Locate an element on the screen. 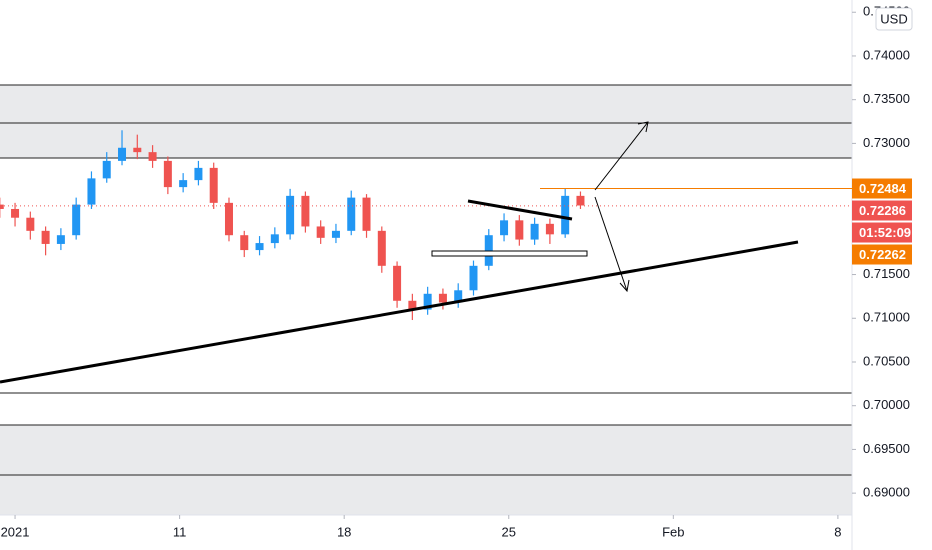 The image size is (932, 550). y-tick-label: 0.73000 is located at coordinates (886, 142).